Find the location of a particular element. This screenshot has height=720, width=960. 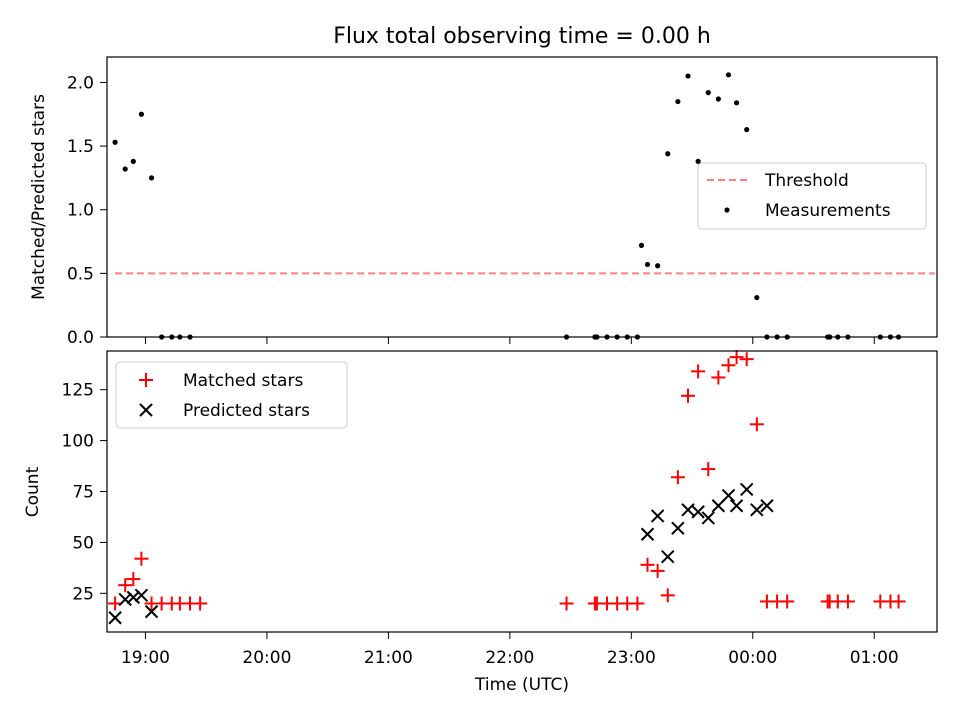

x-tick-label: 20:00 is located at coordinates (266, 658).